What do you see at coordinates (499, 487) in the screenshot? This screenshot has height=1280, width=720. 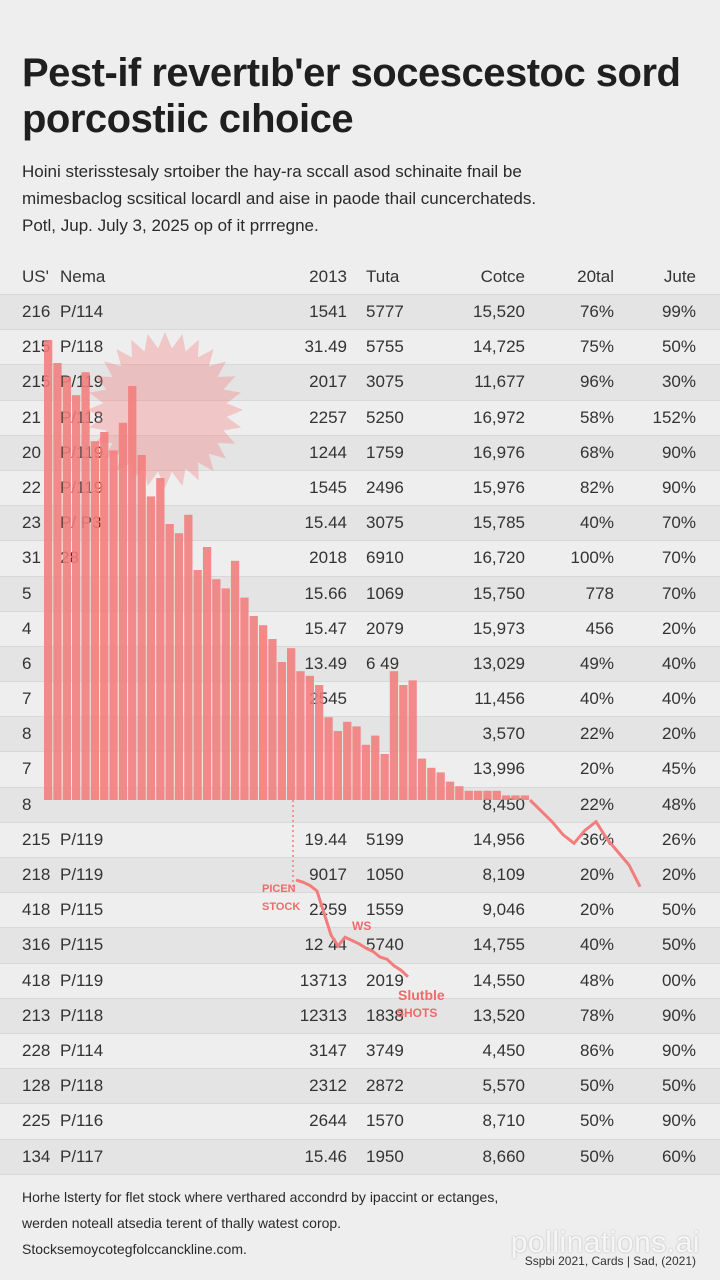 I see `table-row-cell-4: 15,976` at bounding box center [499, 487].